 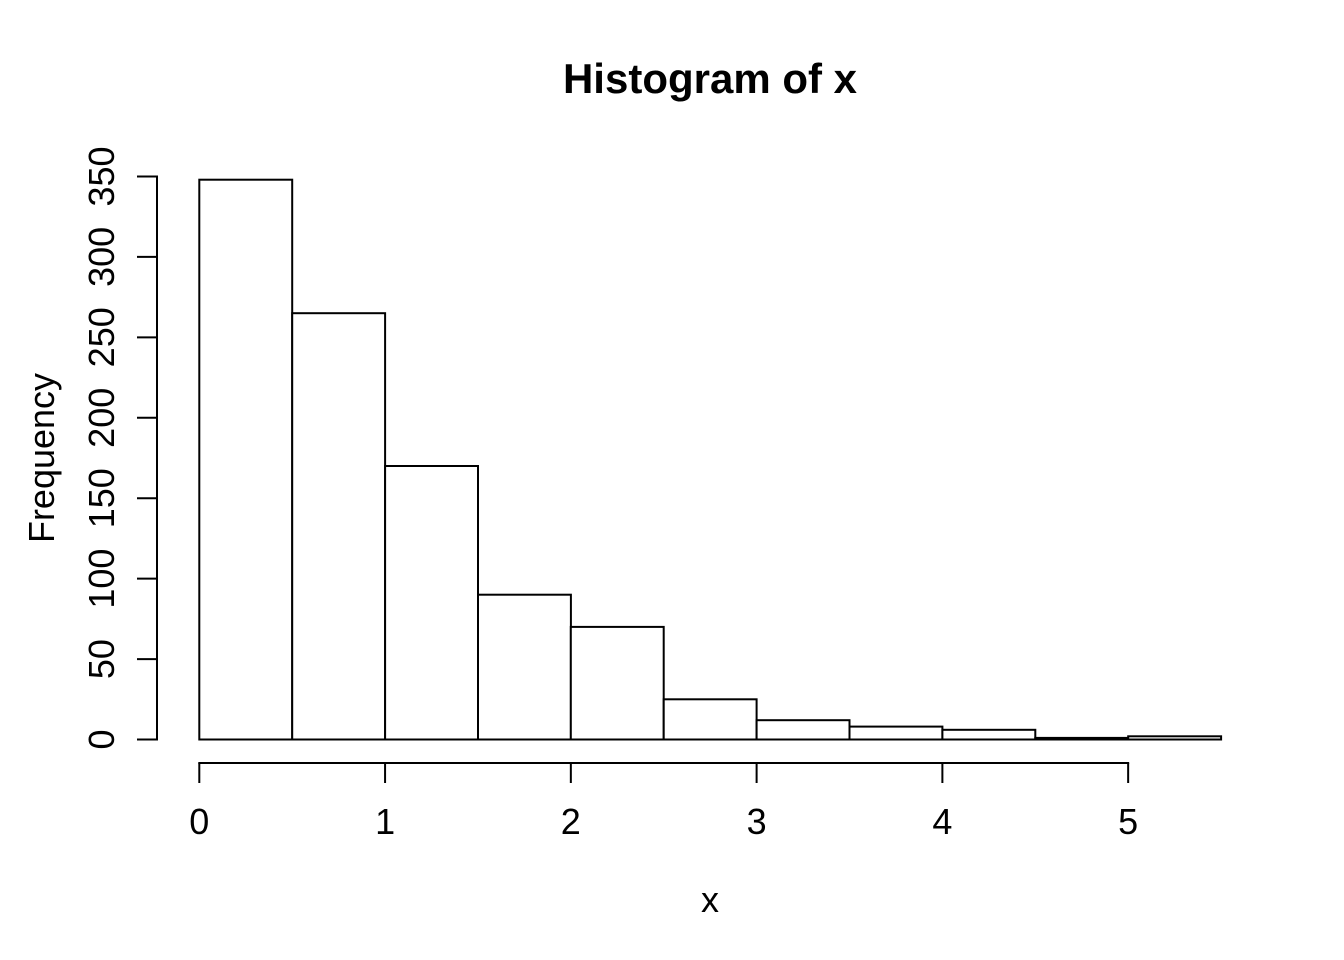 What do you see at coordinates (101, 337) in the screenshot?
I see `y-tick-label: 250` at bounding box center [101, 337].